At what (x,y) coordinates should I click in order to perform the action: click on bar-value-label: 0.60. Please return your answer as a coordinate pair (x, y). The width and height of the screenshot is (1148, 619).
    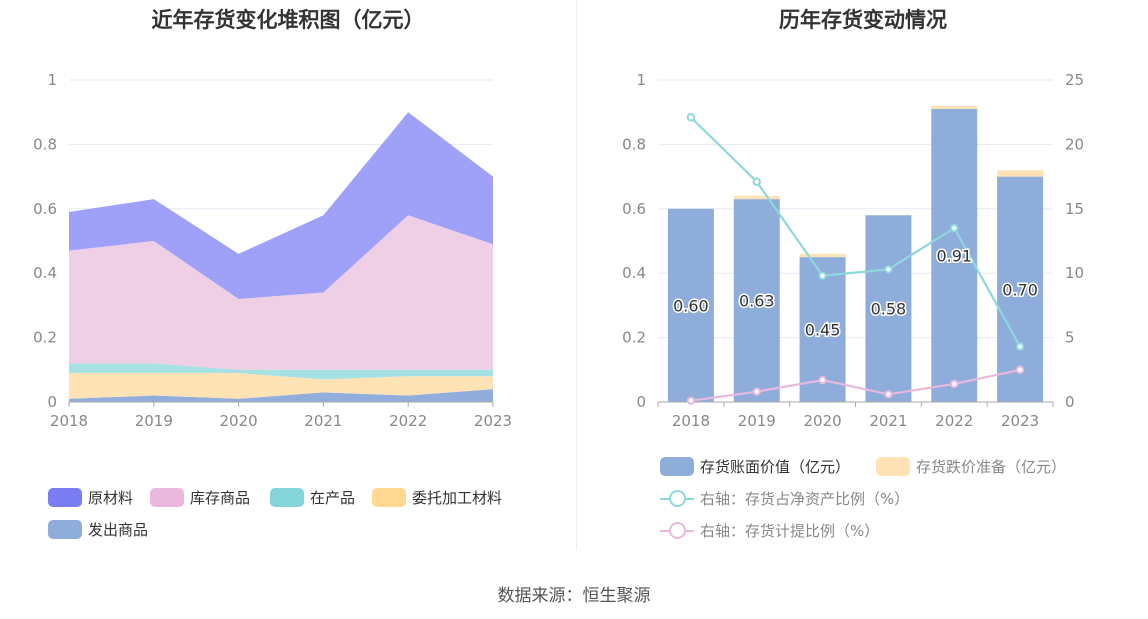
    Looking at the image, I should click on (691, 305).